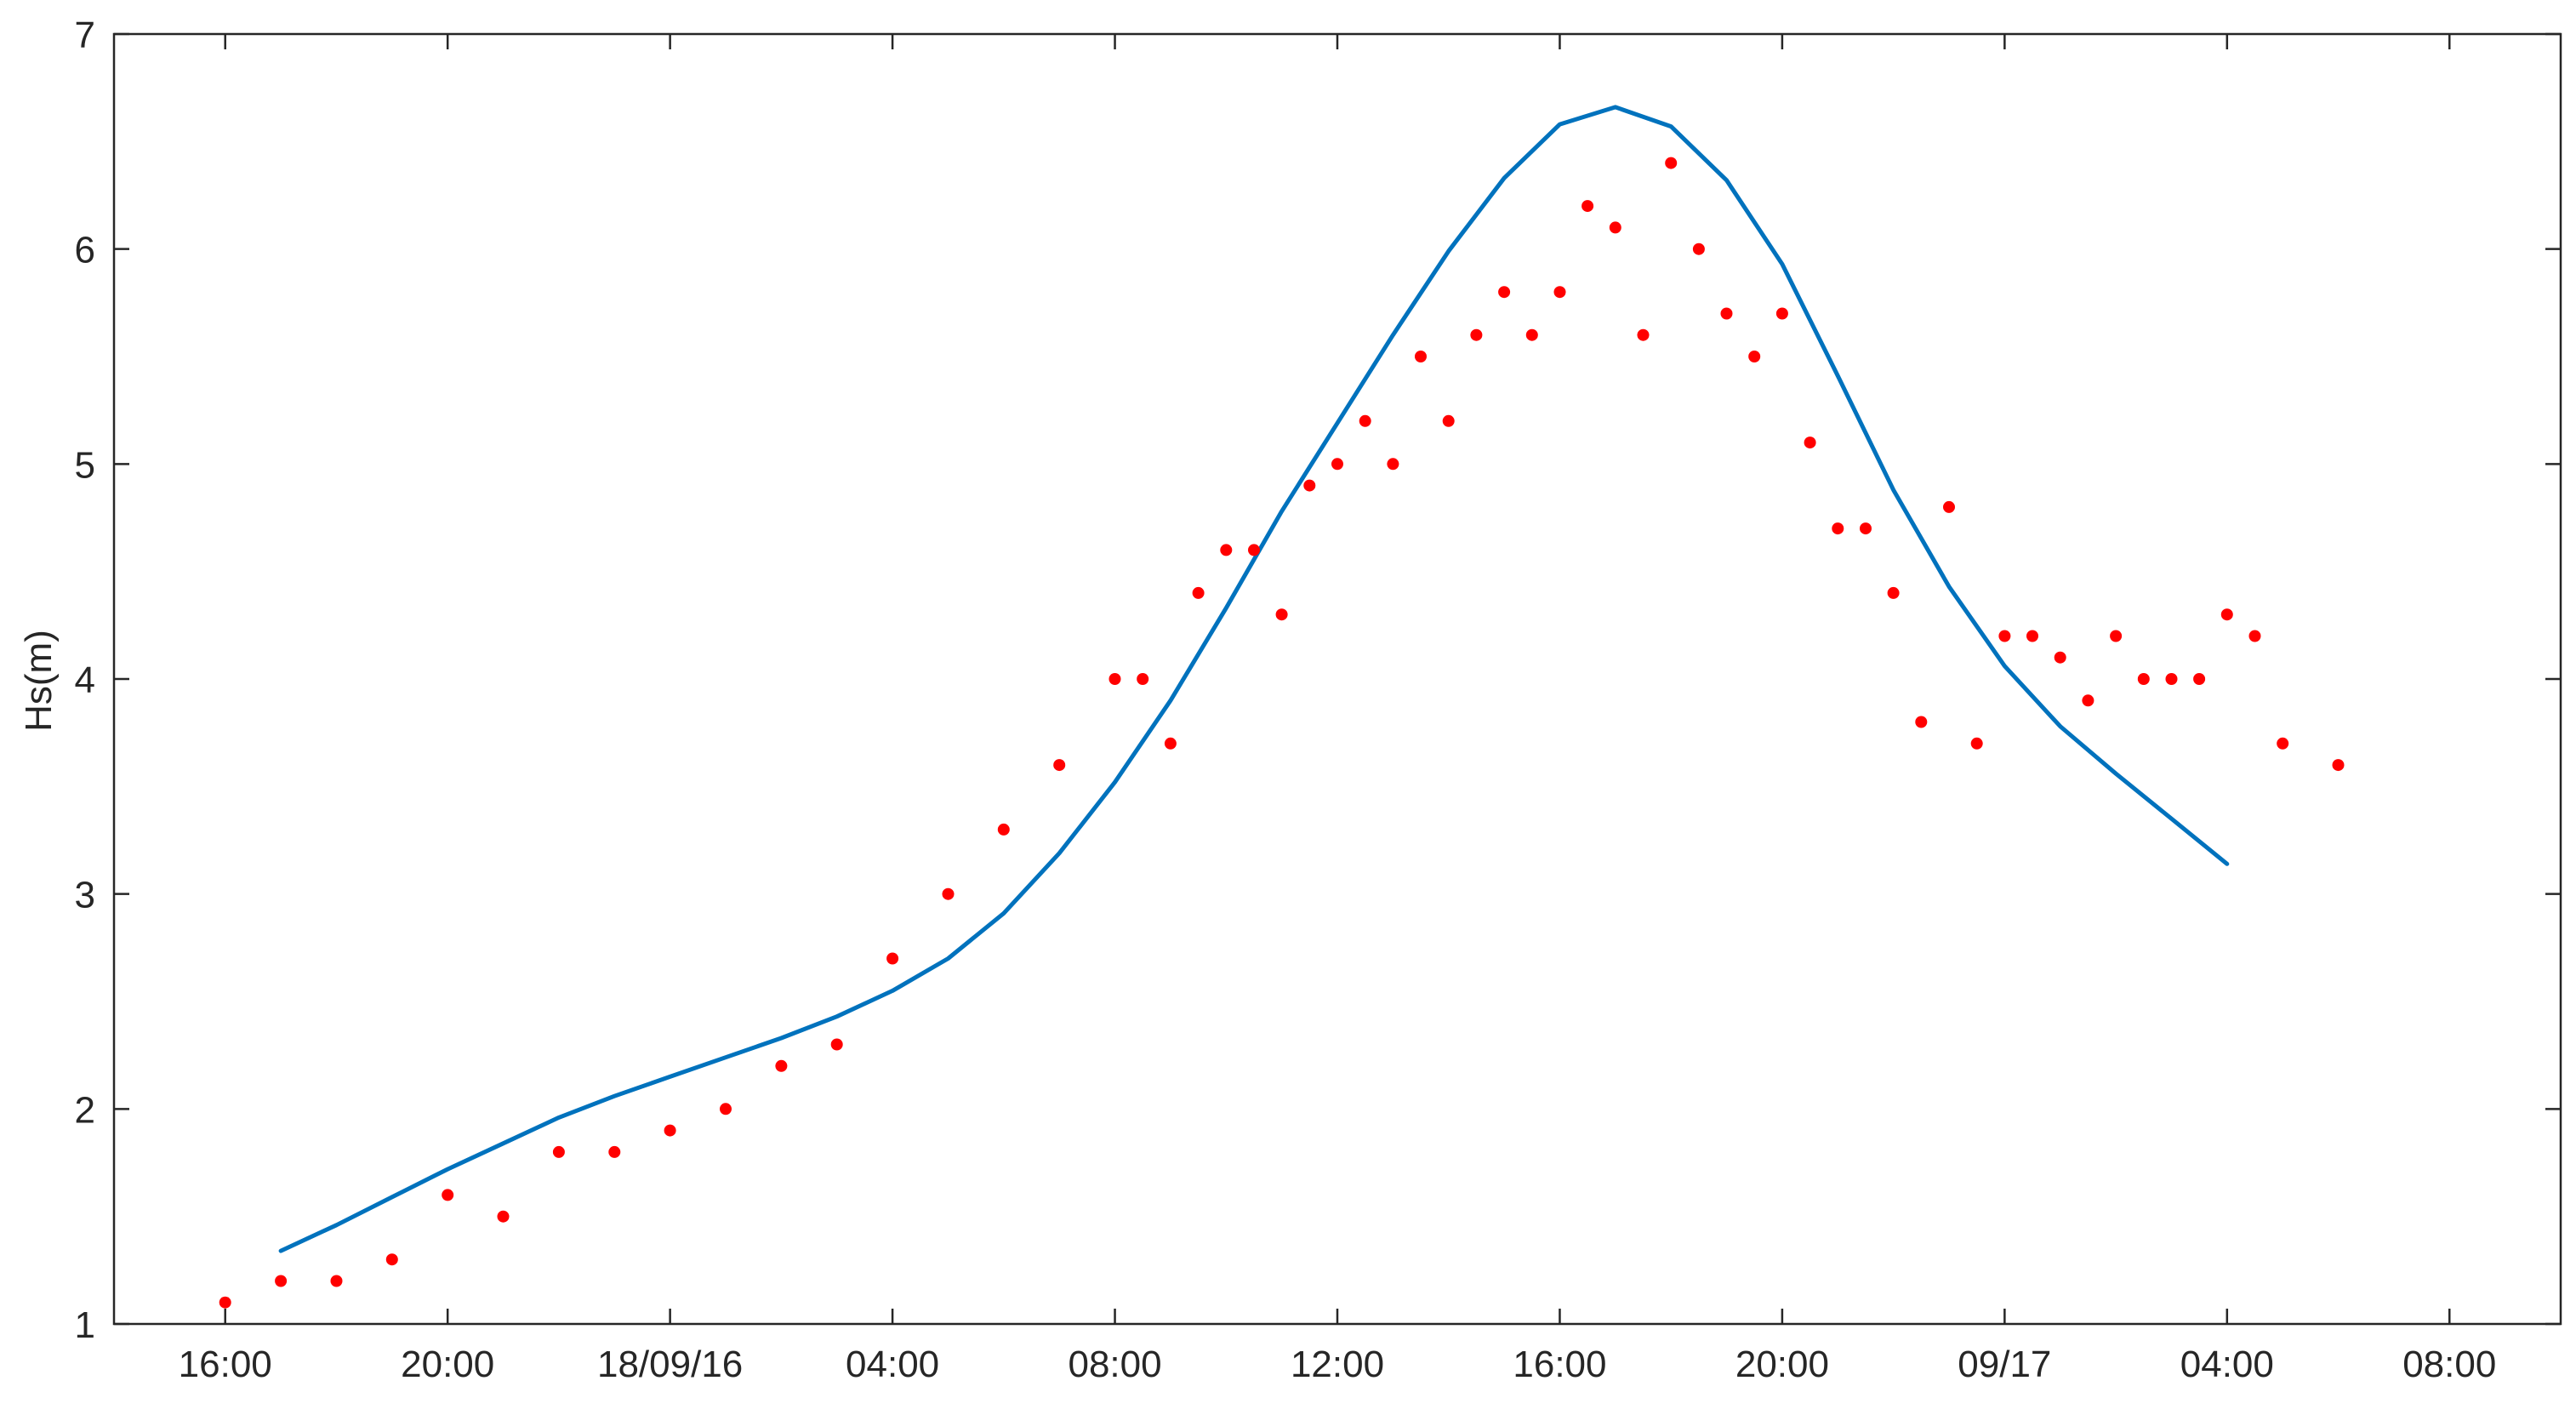  Describe the element at coordinates (1337, 1364) in the screenshot. I see `x-tick-label: 12:00` at that location.